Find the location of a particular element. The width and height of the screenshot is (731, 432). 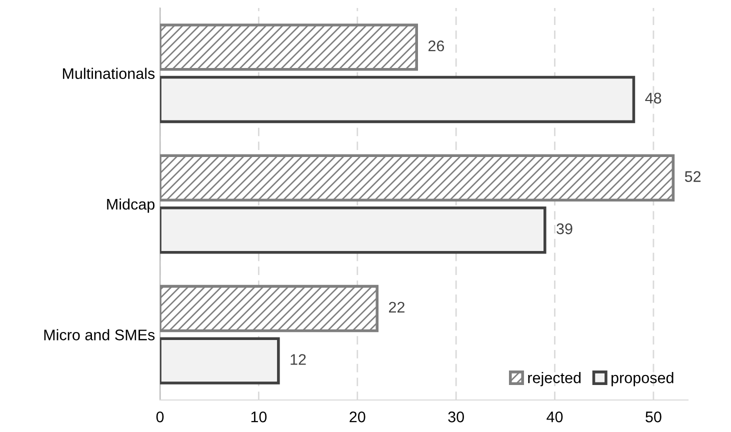

data-label: 26 is located at coordinates (436, 46).